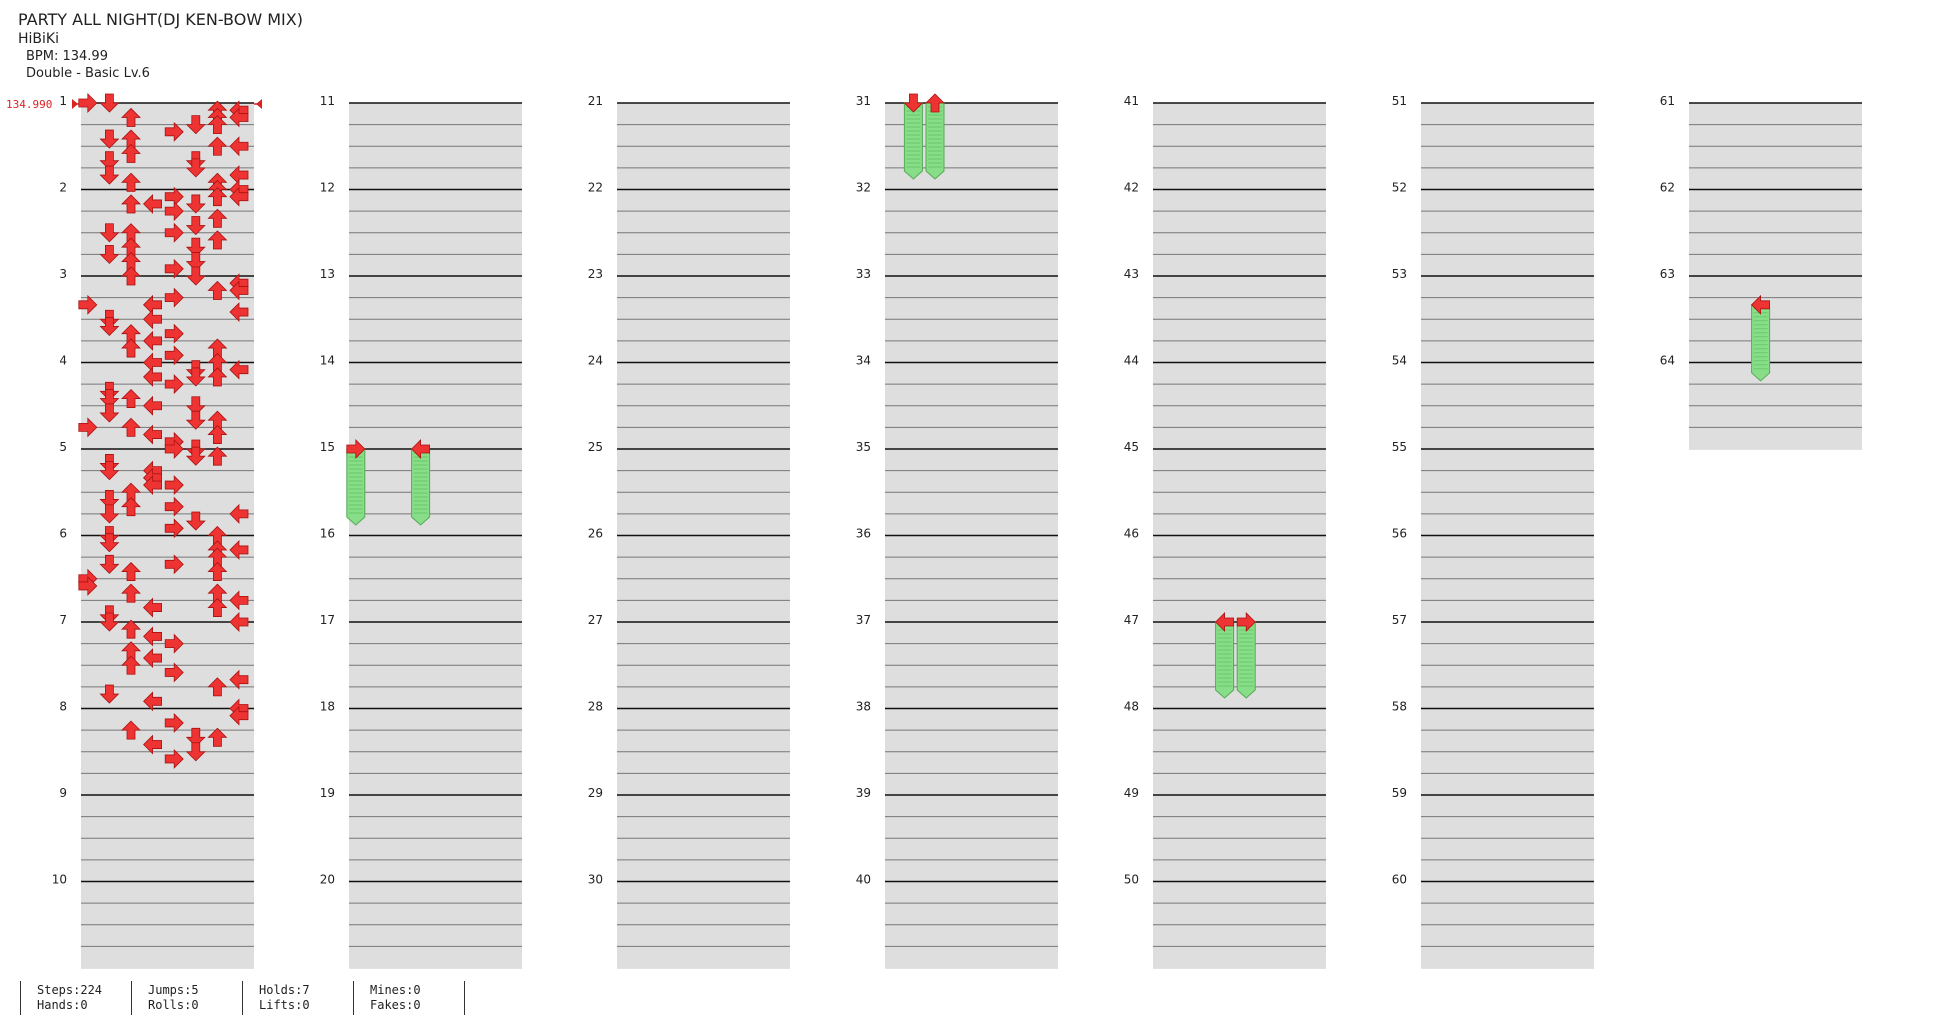 Image resolution: width=1960 pixels, height=1024 pixels. Describe the element at coordinates (863, 361) in the screenshot. I see `measure-number: 34` at that location.